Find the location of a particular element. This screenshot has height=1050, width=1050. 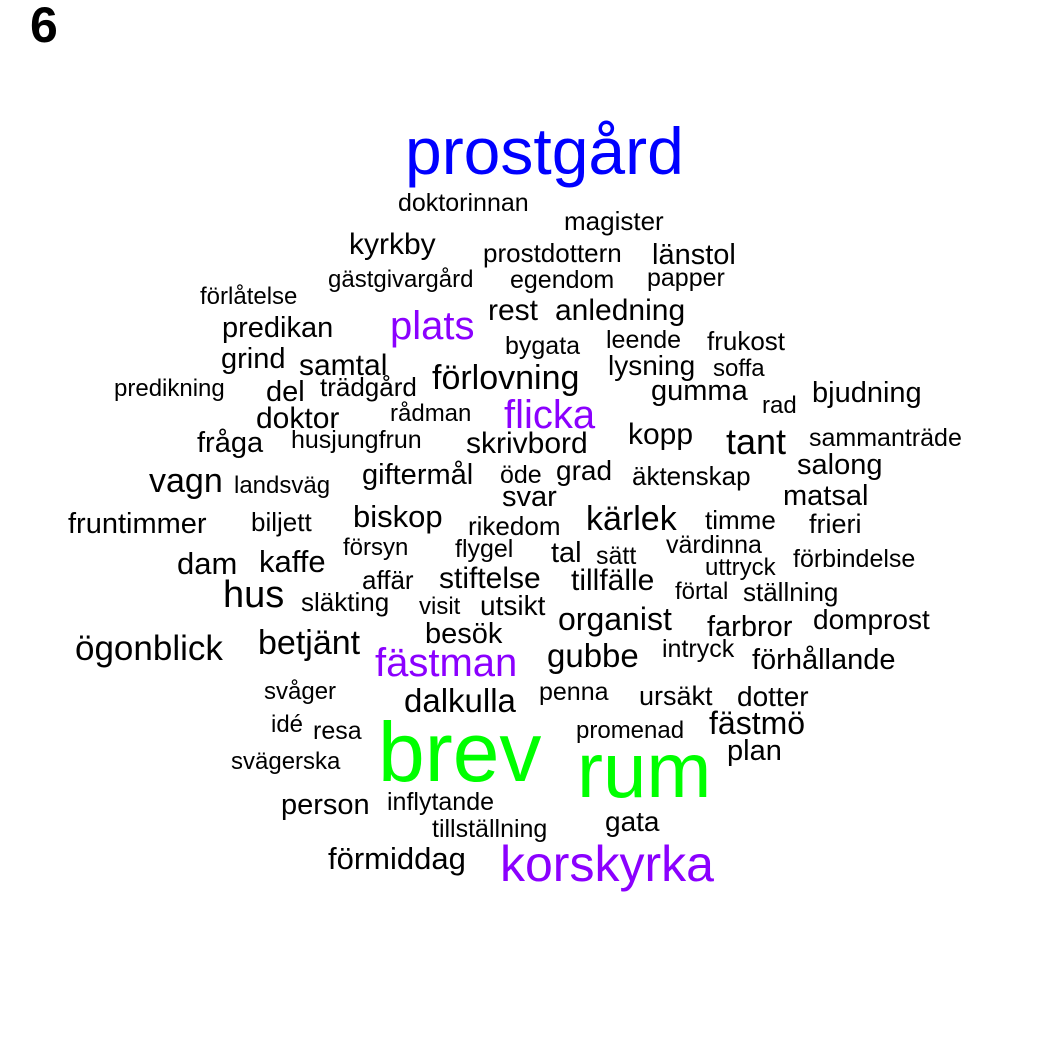

word-53: försyn is located at coordinates (376, 547).